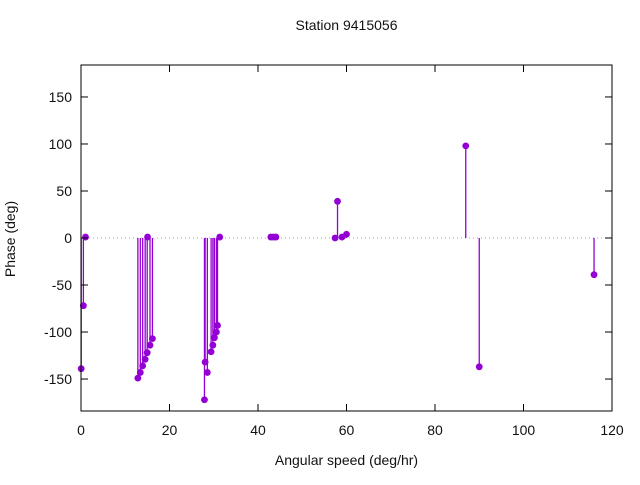  I want to click on x-tick-label: 100, so click(524, 430).